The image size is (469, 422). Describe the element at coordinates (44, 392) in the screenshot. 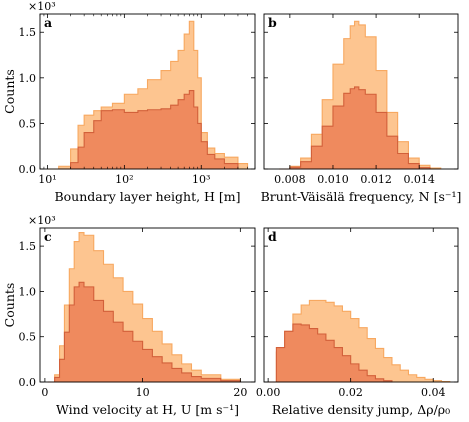

I see `x-tick-label: 0` at that location.